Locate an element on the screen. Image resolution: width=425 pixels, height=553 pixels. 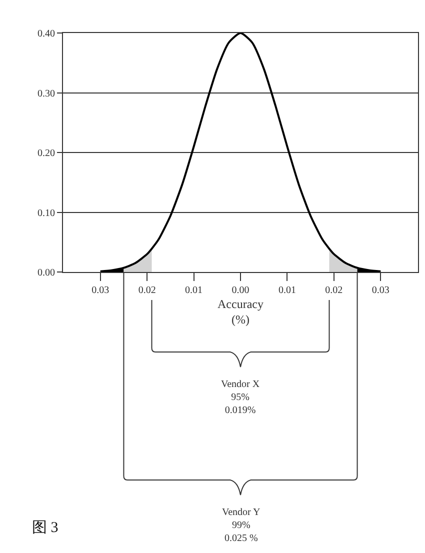
text: Vendor Y 99% 0.025 % is located at coordinates (241, 525).